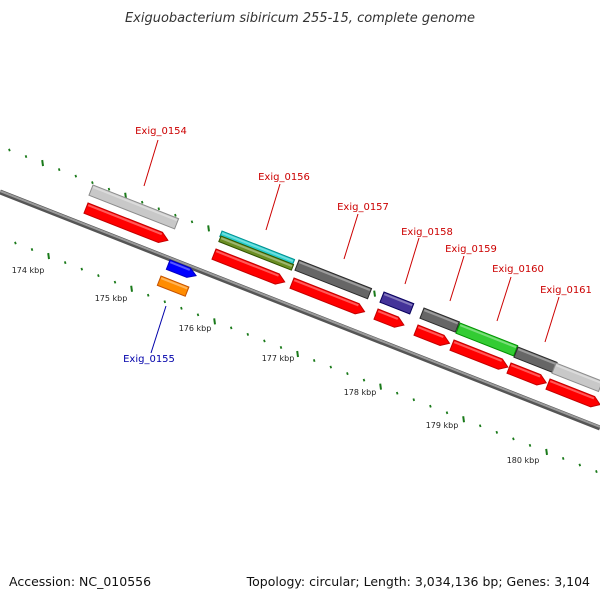  I want to click on gene-block-exig-0156-olive, so click(256, 253).